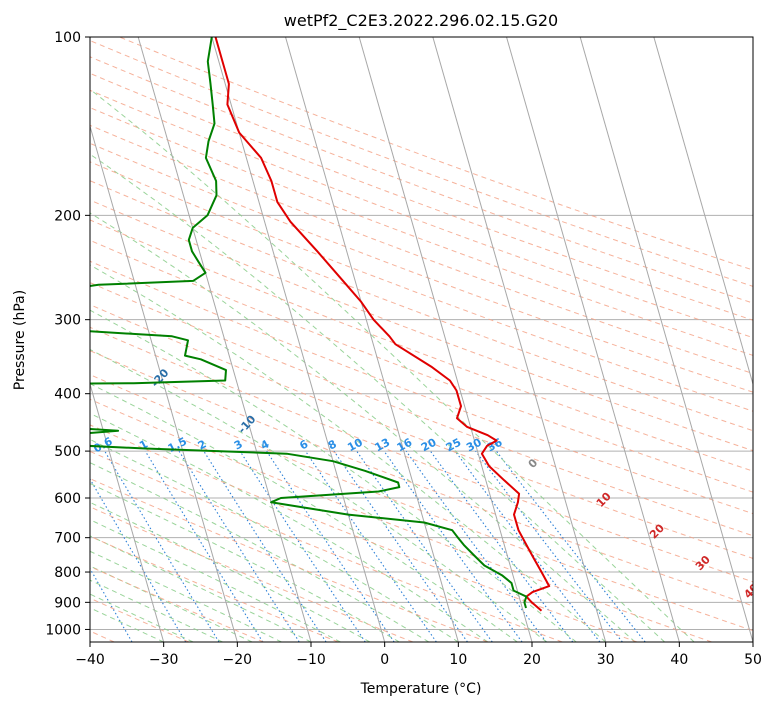 This screenshot has height=708, width=775. Describe the element at coordinates (67, 216) in the screenshot. I see `y-tick-label: 200` at that location.